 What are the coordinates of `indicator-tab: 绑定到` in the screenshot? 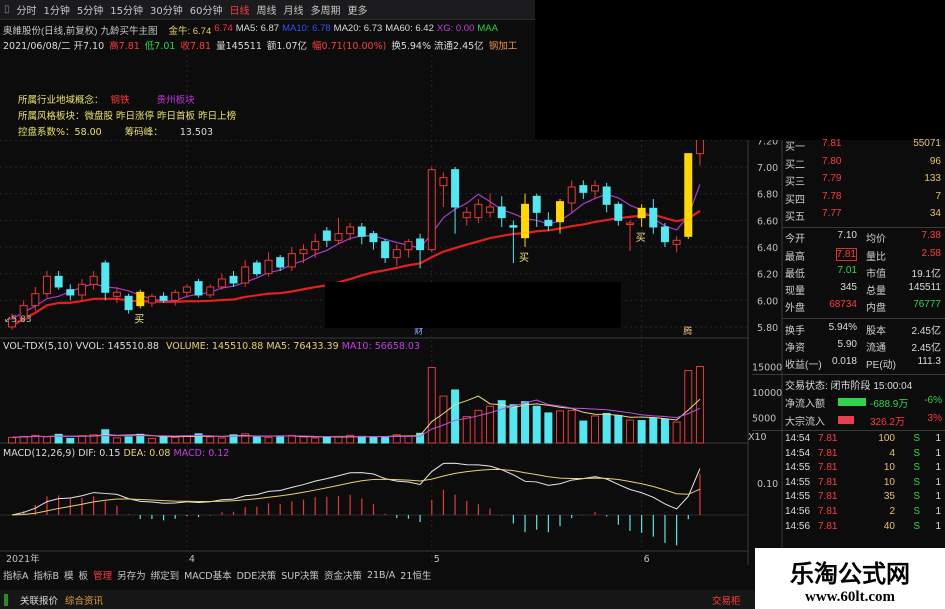 It's located at (165, 576).